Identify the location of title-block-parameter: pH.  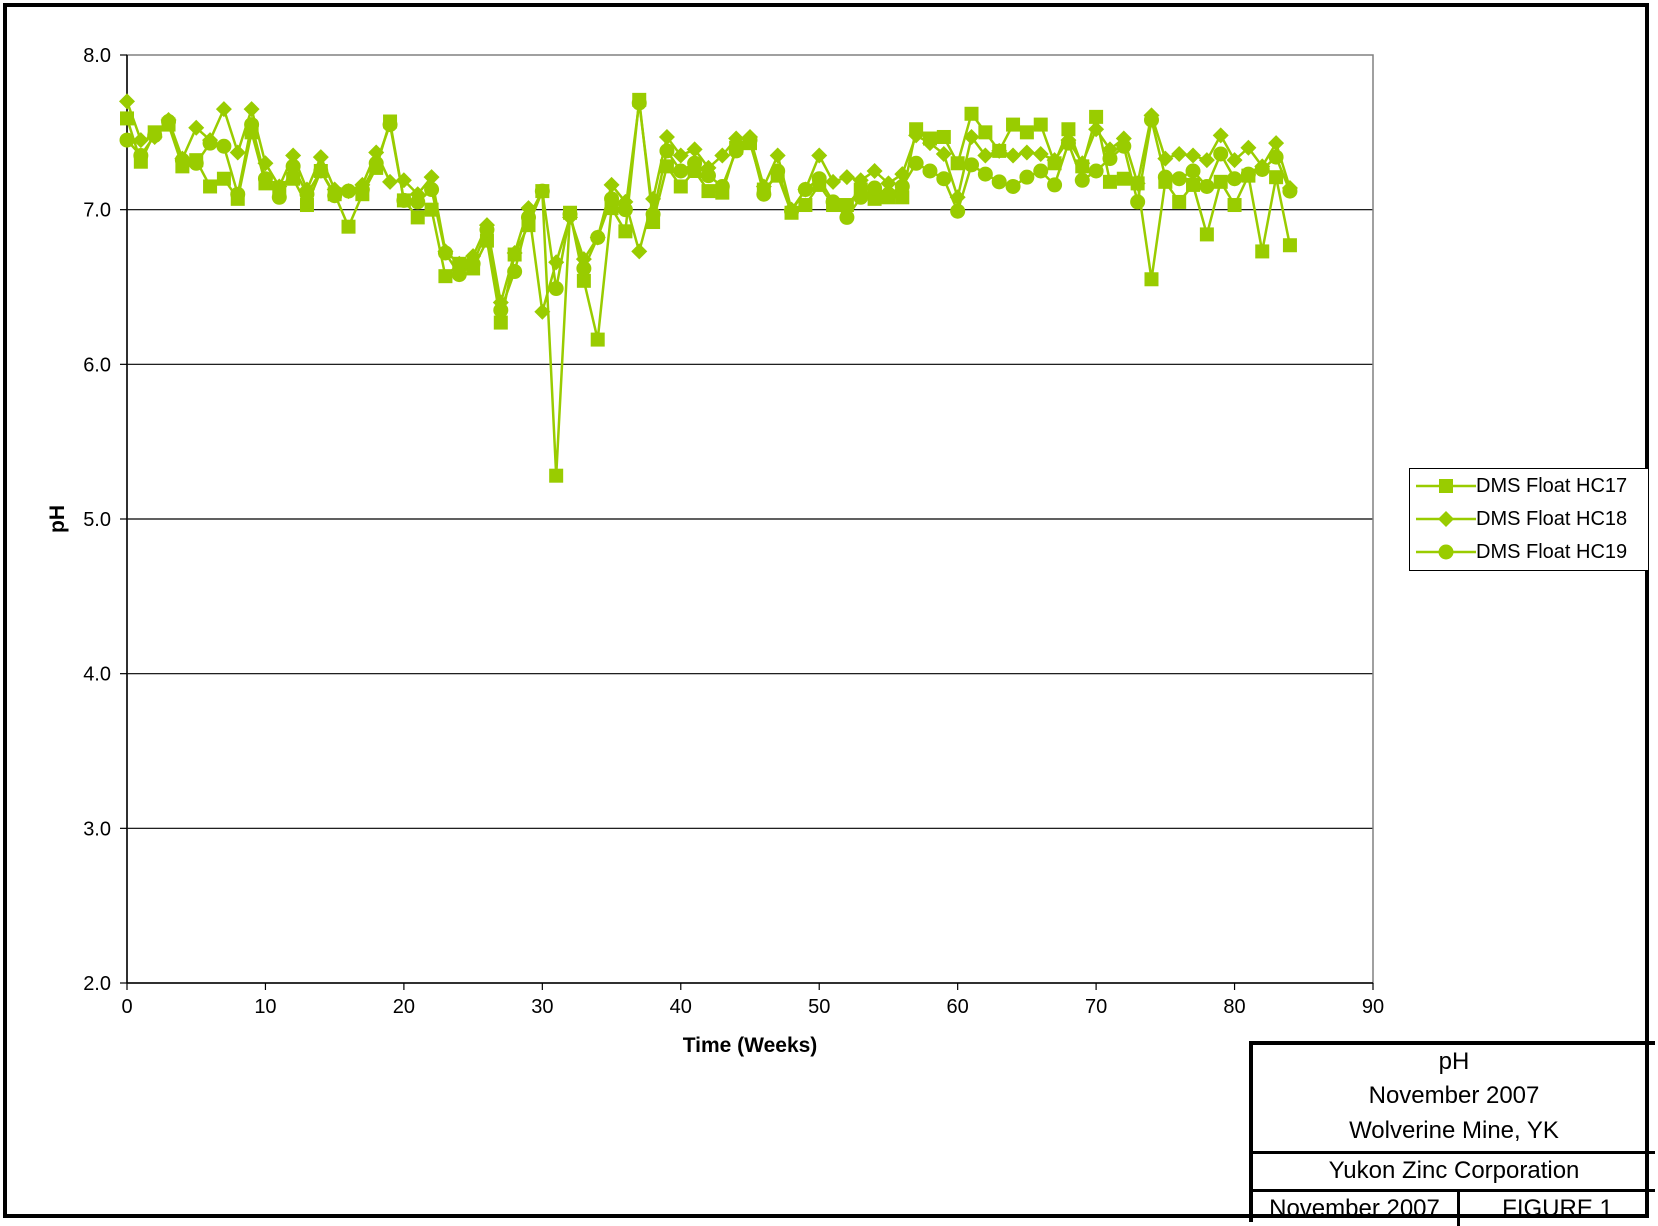
(1454, 1061).